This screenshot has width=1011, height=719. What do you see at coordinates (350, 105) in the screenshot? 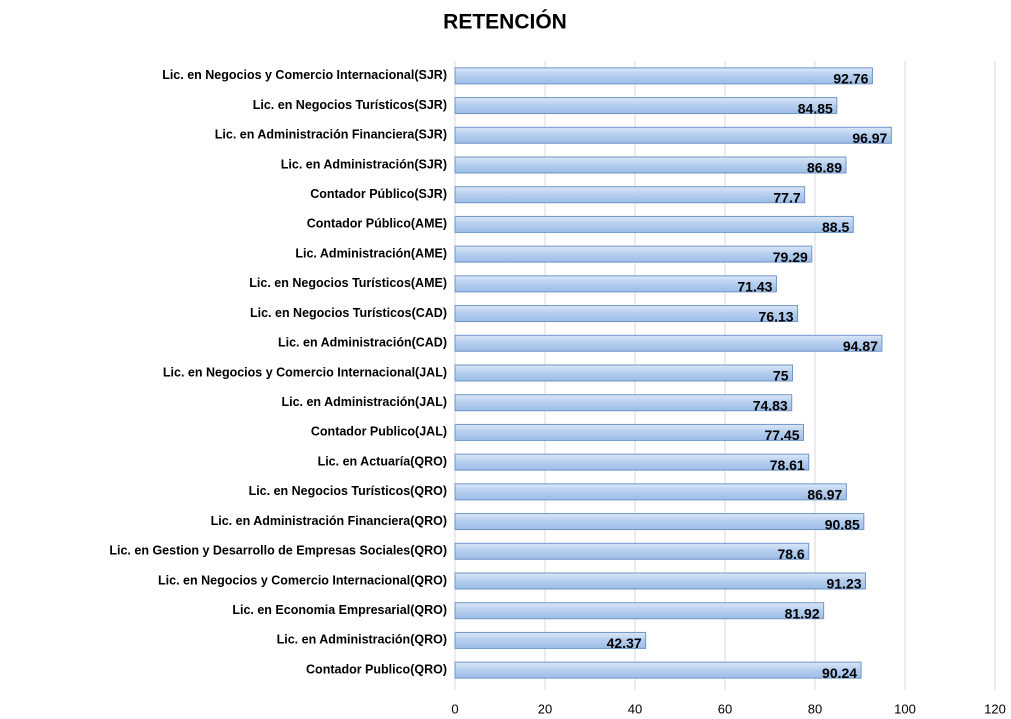
I see `y-tick-label: Lic. en Negocios Turísticos(SJR)` at bounding box center [350, 105].